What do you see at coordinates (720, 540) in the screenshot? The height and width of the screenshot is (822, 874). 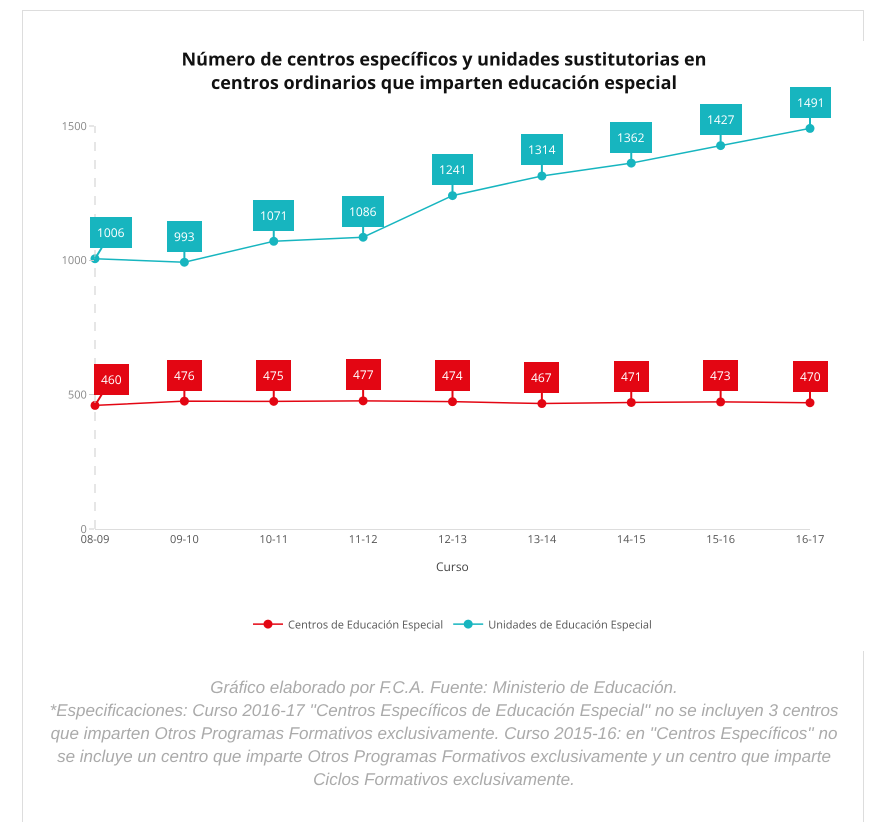 I see `x-tick-label: 15-16` at bounding box center [720, 540].